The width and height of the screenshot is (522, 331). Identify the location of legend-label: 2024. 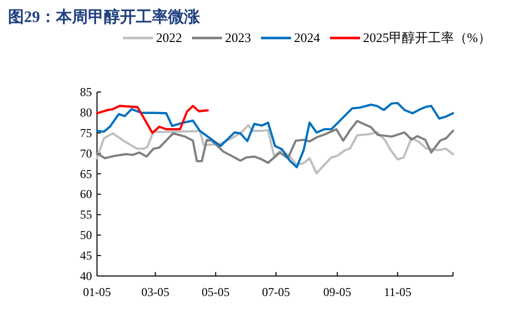
(307, 37).